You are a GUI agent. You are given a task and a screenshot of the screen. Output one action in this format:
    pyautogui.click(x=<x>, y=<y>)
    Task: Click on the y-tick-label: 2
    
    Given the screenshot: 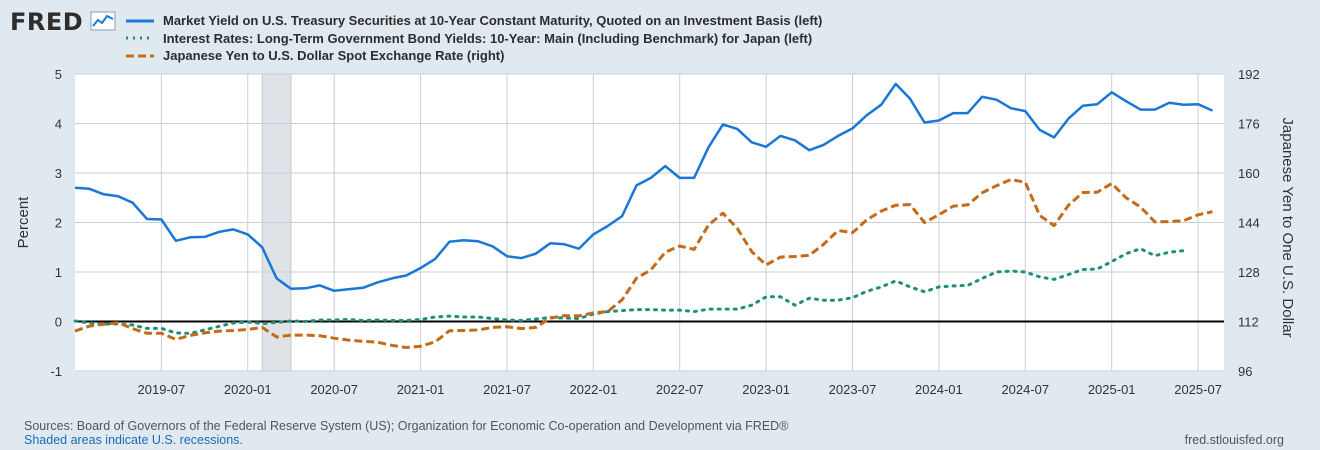 What is the action you would take?
    pyautogui.click(x=58, y=223)
    